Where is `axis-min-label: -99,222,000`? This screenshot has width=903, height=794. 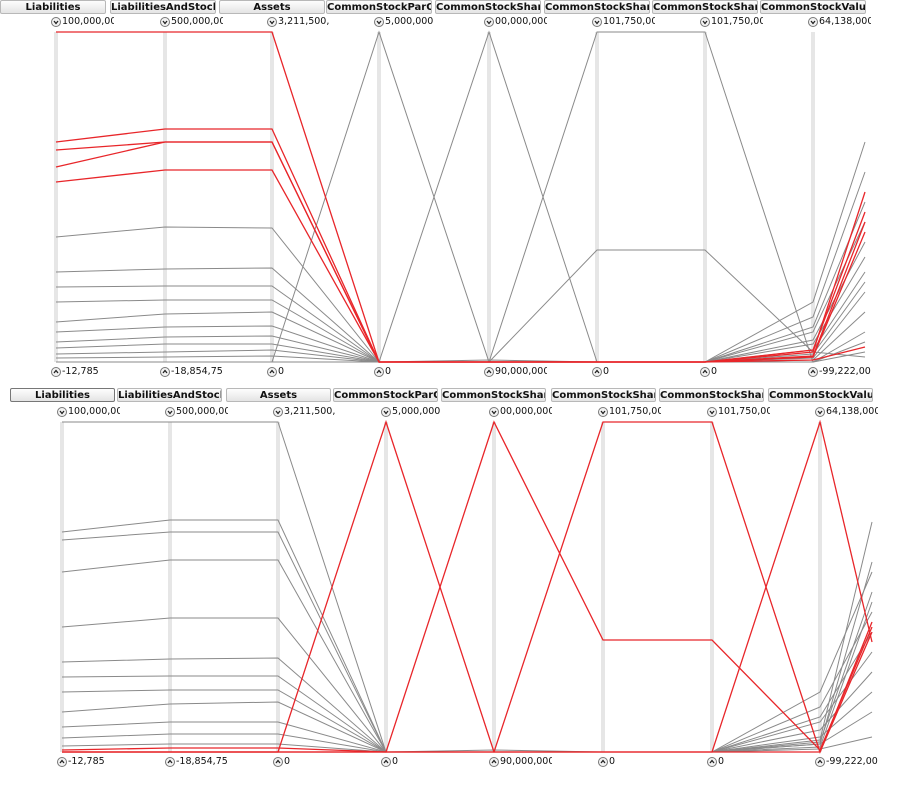 axis-min-label: -99,222,000 is located at coordinates (852, 761).